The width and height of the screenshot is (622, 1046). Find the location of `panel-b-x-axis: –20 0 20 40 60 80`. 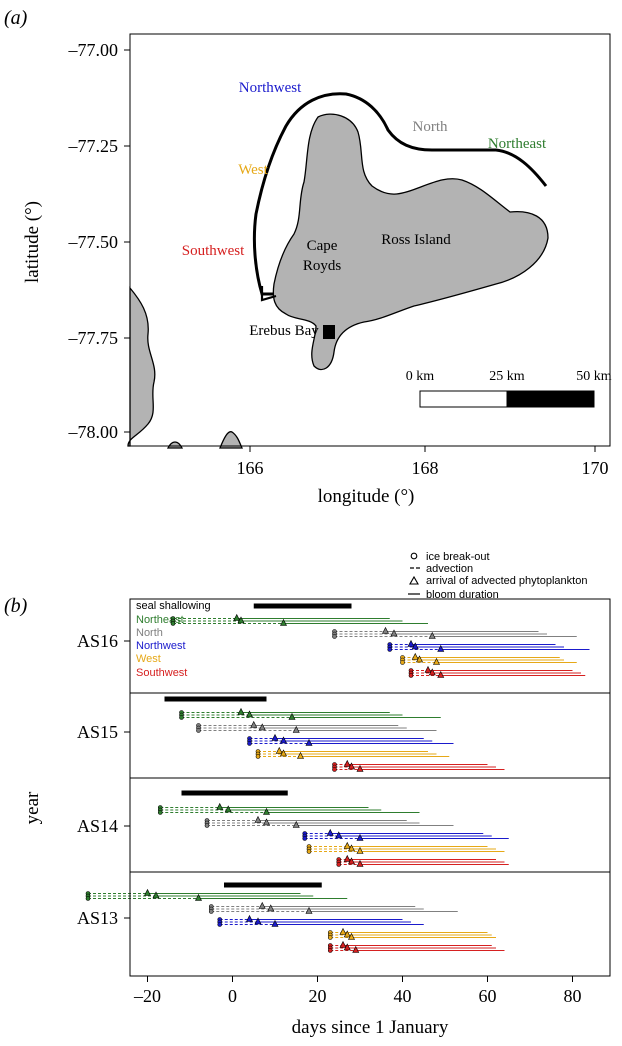

panel-b-x-axis: –20 0 20 40 60 80 is located at coordinates (357, 991).